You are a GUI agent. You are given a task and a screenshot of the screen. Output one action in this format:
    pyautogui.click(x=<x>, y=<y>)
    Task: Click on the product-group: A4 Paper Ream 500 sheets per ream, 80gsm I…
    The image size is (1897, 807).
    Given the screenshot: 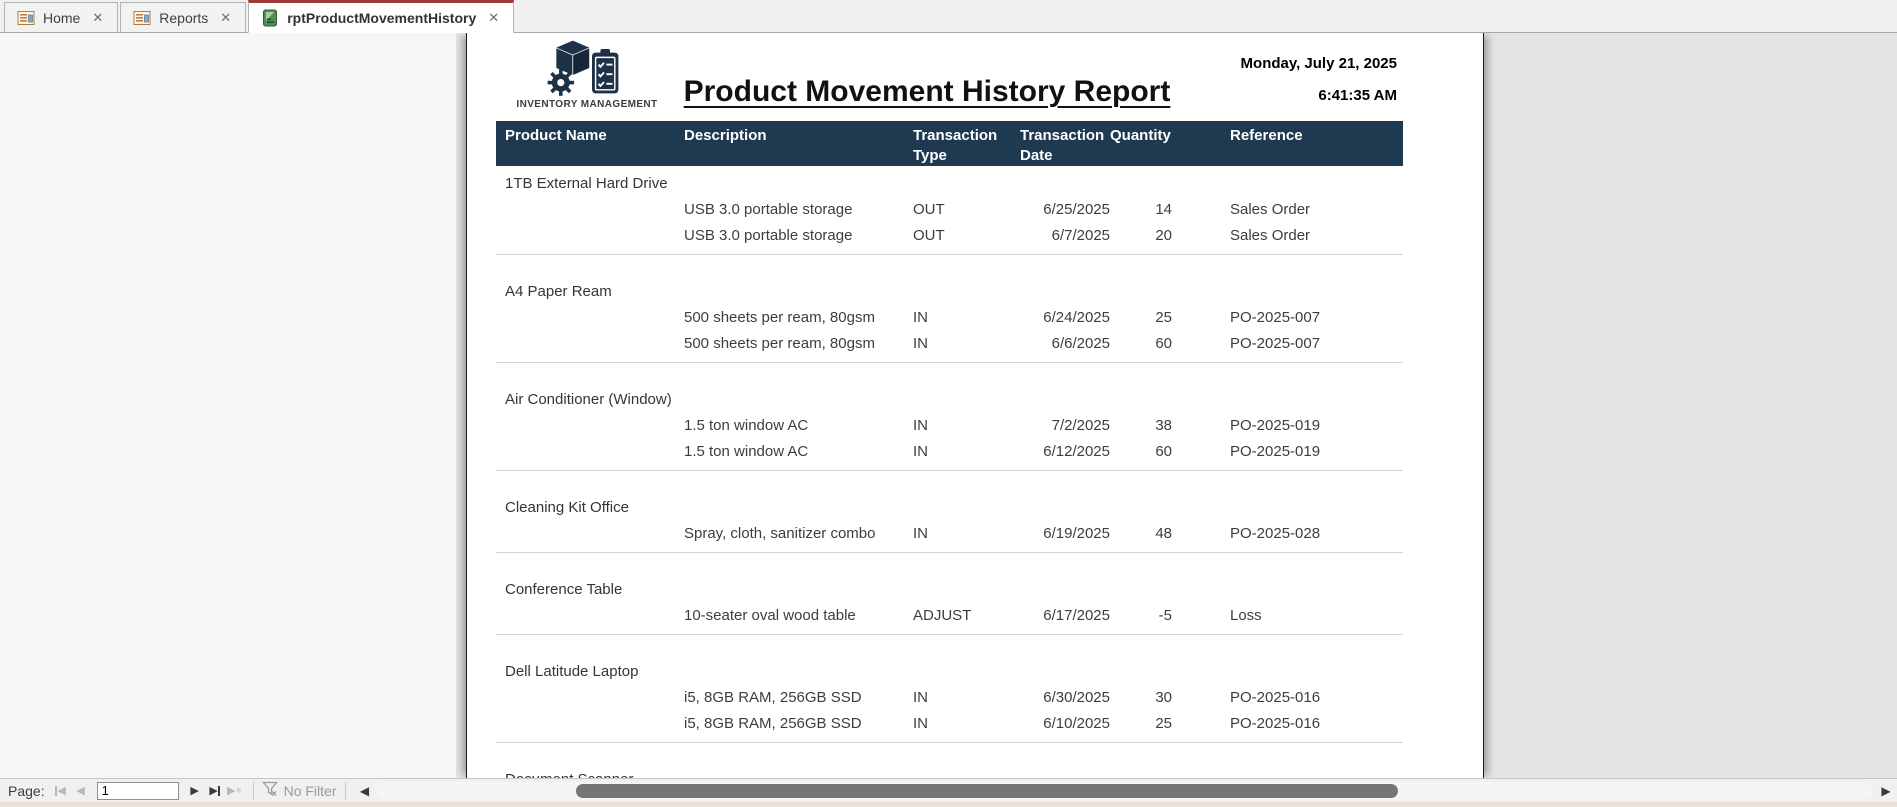 What is the action you would take?
    pyautogui.click(x=949, y=321)
    